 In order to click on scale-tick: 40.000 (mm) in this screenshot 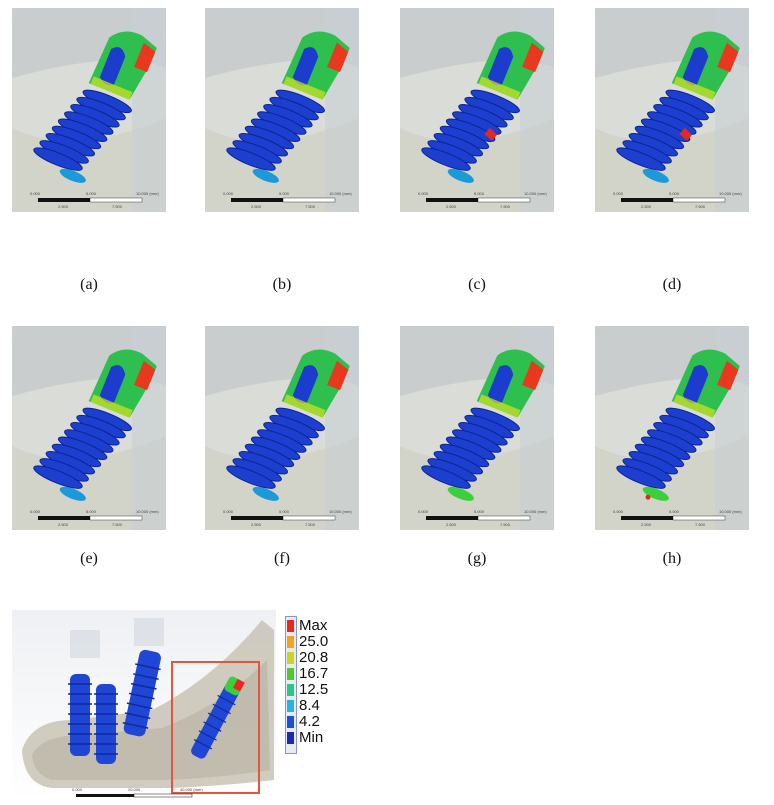, I will do `click(191, 789)`.